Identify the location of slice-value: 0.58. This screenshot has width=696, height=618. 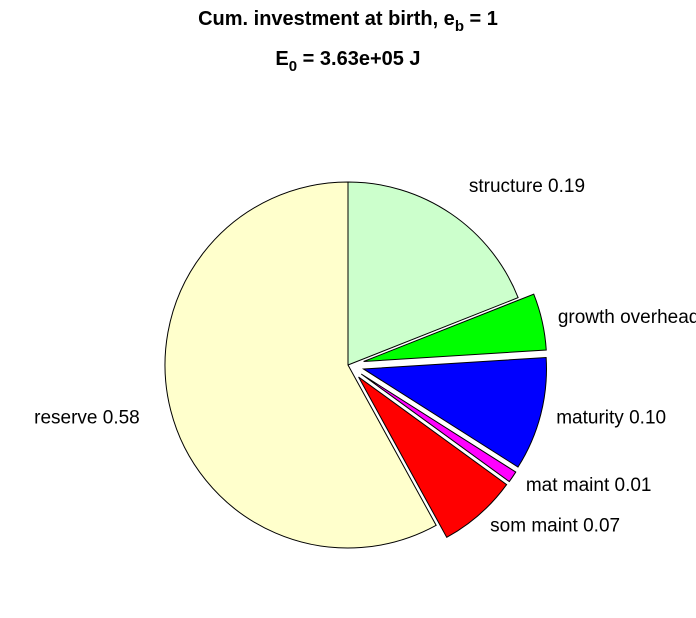
(121, 417).